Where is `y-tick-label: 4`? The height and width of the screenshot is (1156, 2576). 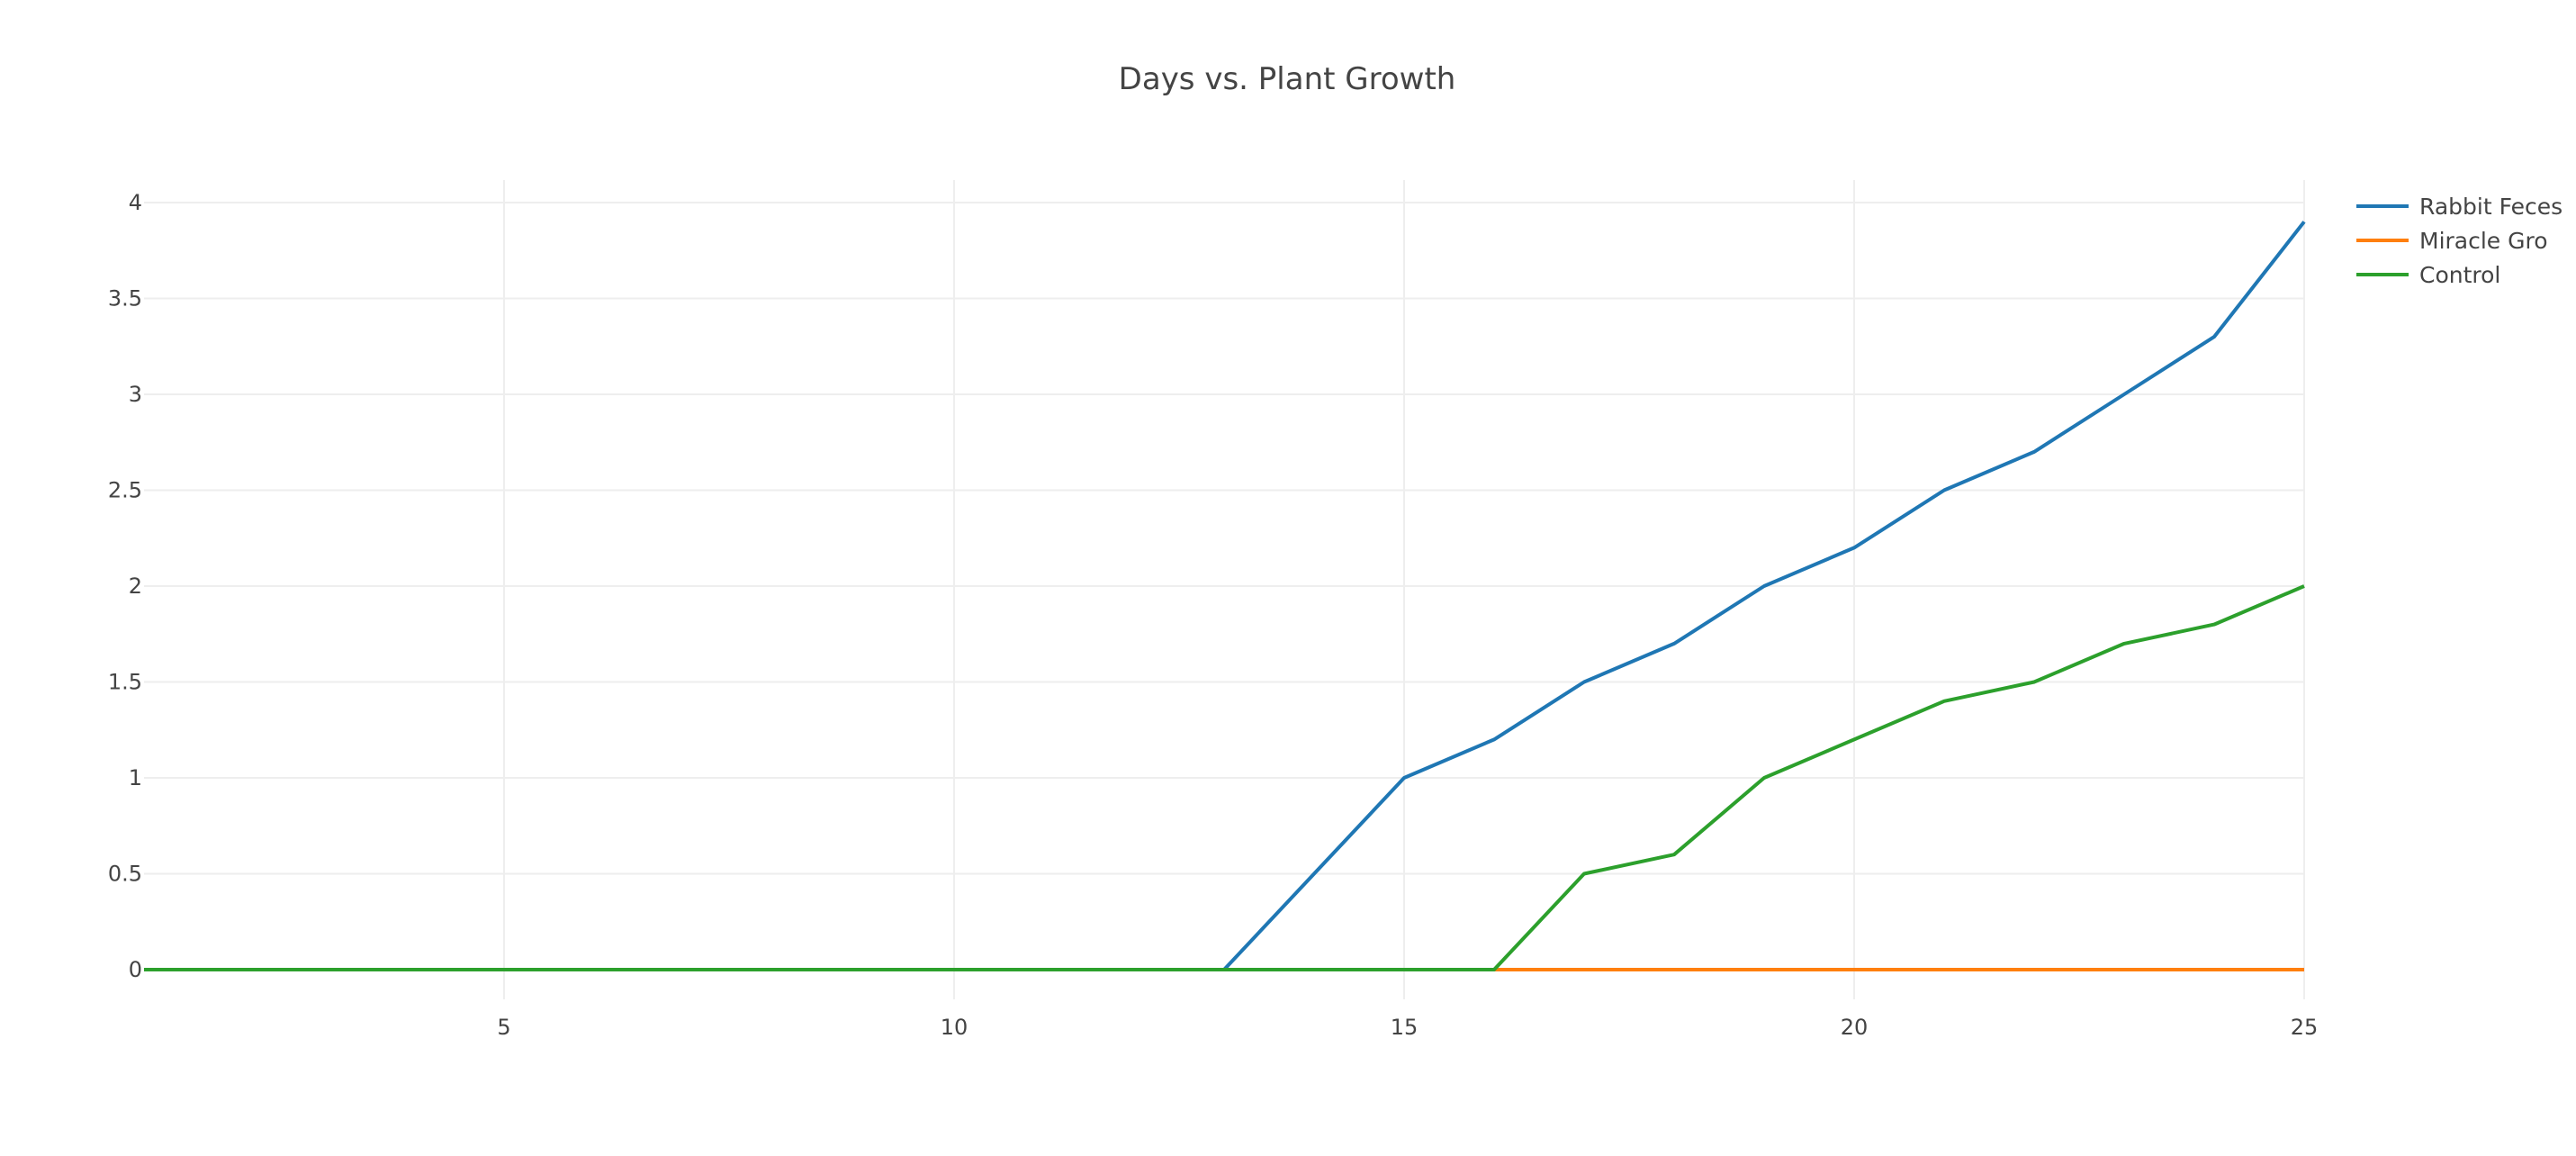 y-tick-label: 4 is located at coordinates (135, 202).